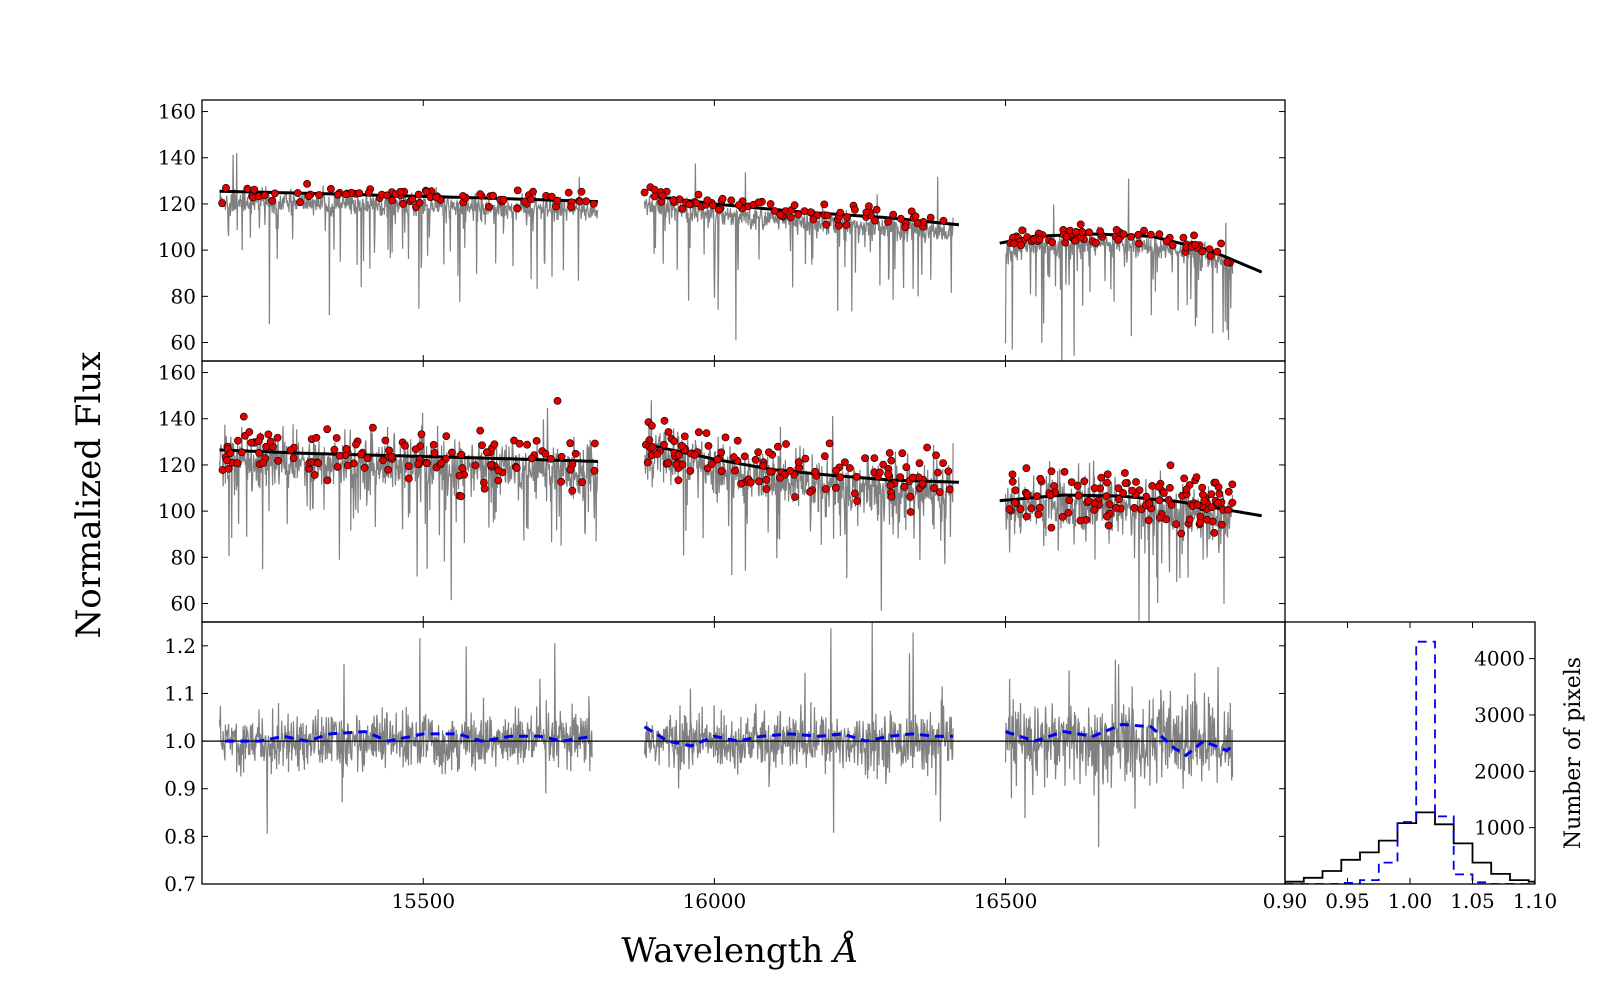 The height and width of the screenshot is (1000, 1600). I want to click on spectrum-line, so click(1119, 269).